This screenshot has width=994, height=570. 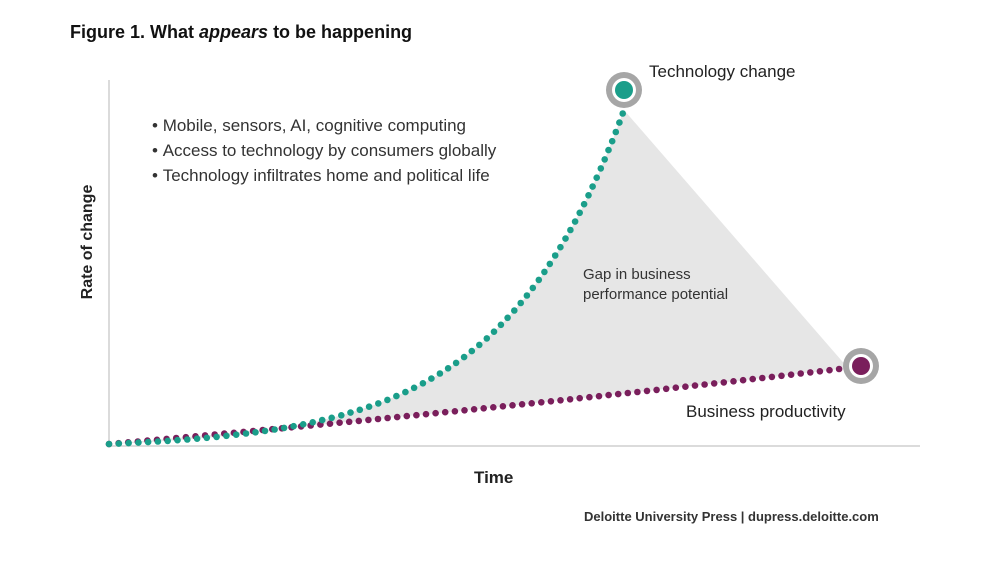 I want to click on business-productivity-label: Business productivity, so click(x=766, y=411).